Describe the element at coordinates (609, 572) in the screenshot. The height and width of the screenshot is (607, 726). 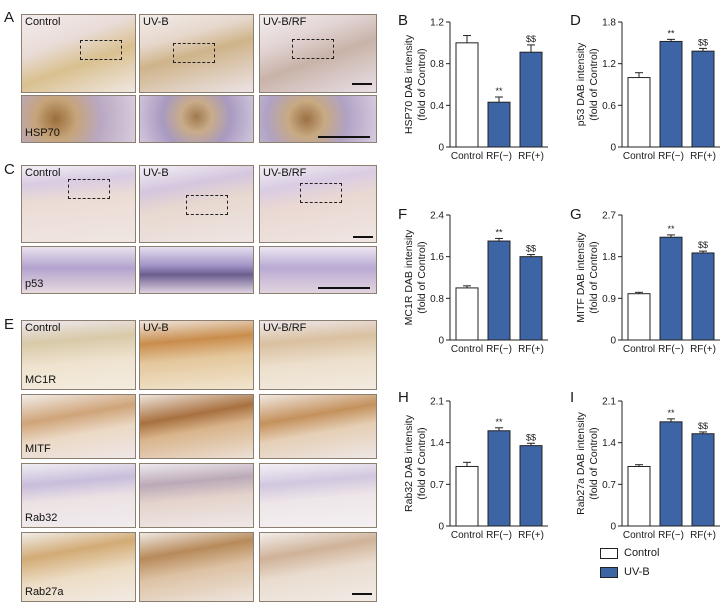
I see `legend-swatch-uvb` at that location.